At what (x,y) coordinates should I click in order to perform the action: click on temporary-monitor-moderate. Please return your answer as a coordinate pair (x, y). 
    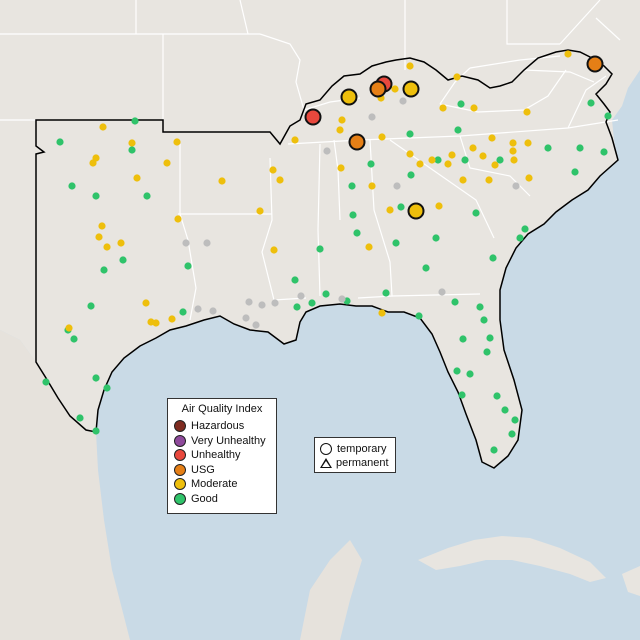
    Looking at the image, I should click on (411, 89).